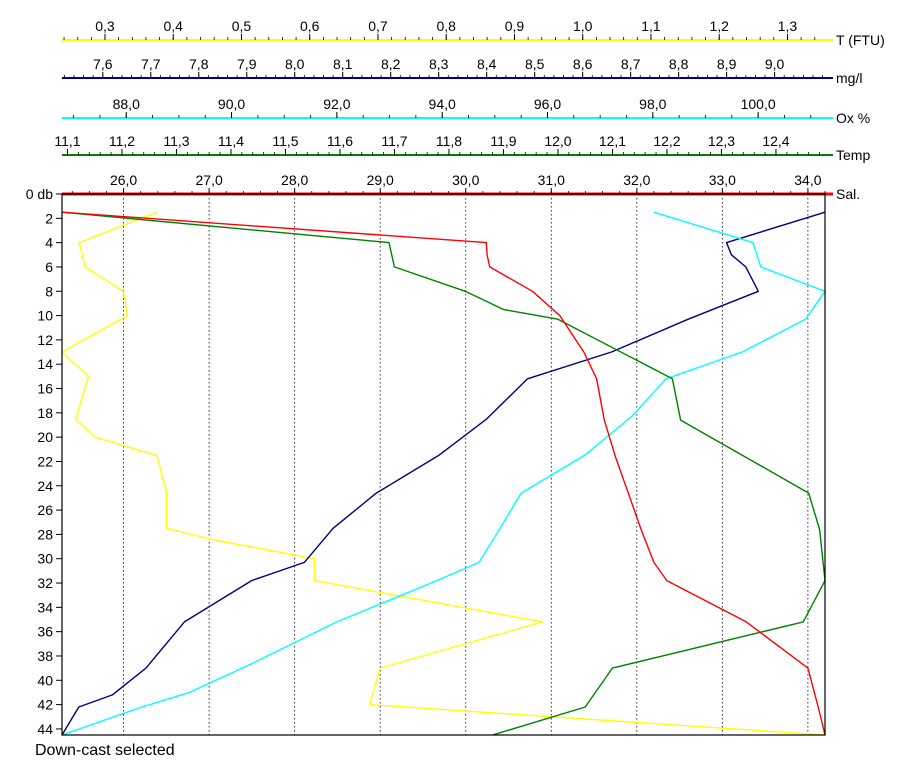 The image size is (897, 769). I want to click on depth-tick-label: 4, so click(49, 243).